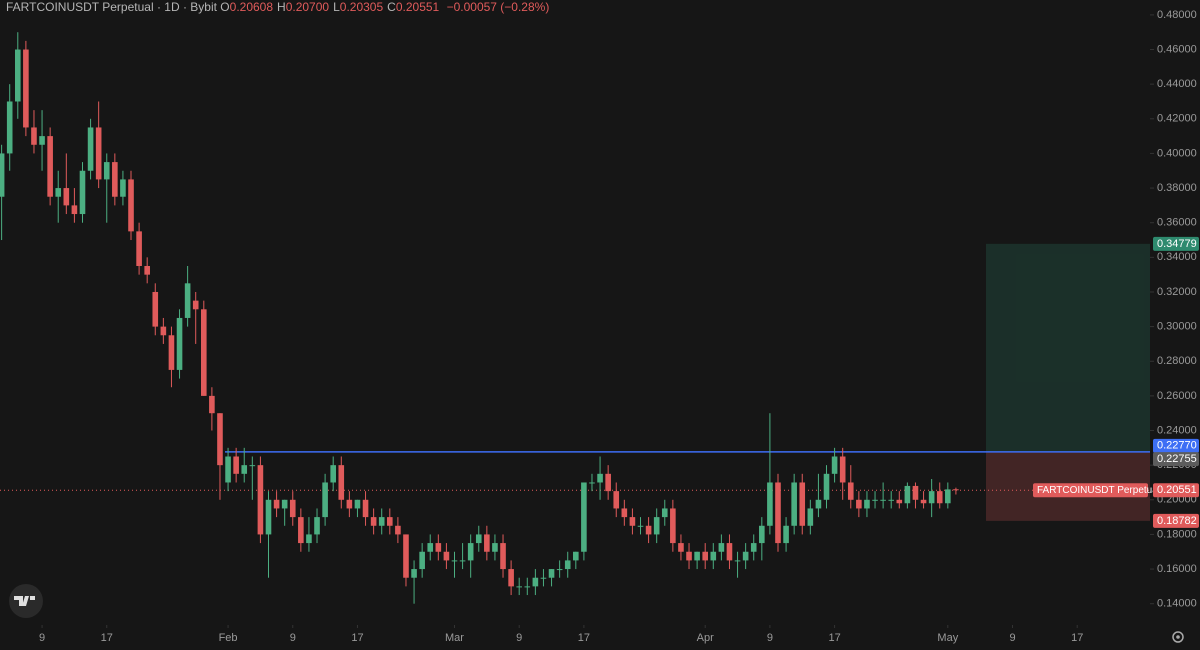  I want to click on ohlc-value: 0.20700, so click(307, 7).